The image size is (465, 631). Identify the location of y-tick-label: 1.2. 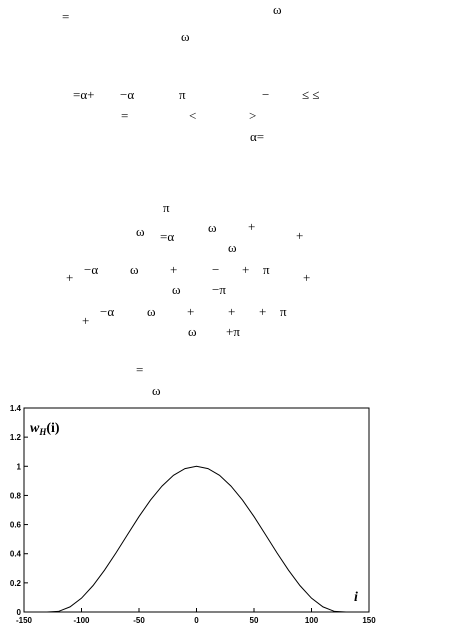
(16, 437).